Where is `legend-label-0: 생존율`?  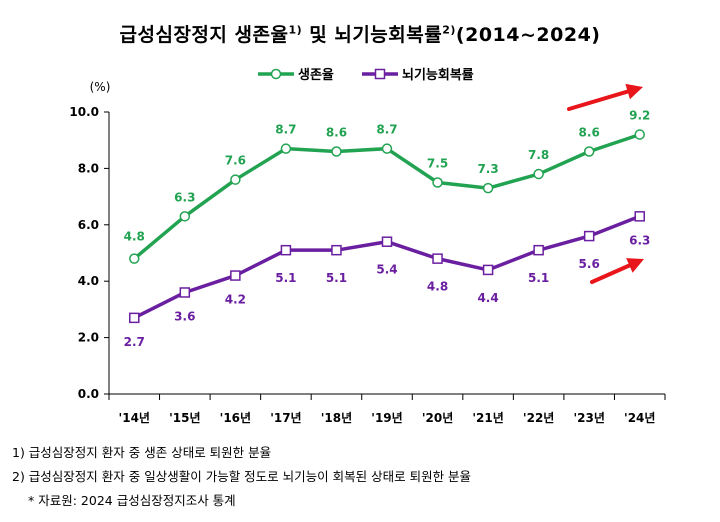 legend-label-0: 생존율 is located at coordinates (316, 75).